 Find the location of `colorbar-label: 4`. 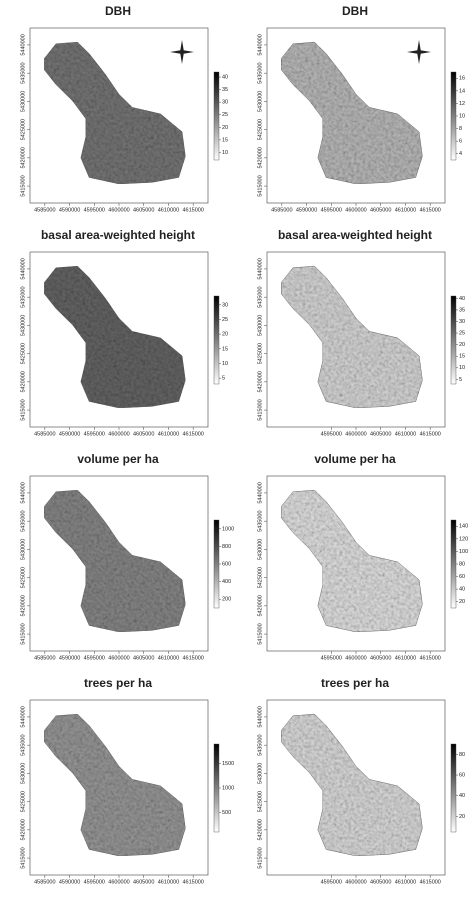

colorbar-label: 4 is located at coordinates (460, 154).